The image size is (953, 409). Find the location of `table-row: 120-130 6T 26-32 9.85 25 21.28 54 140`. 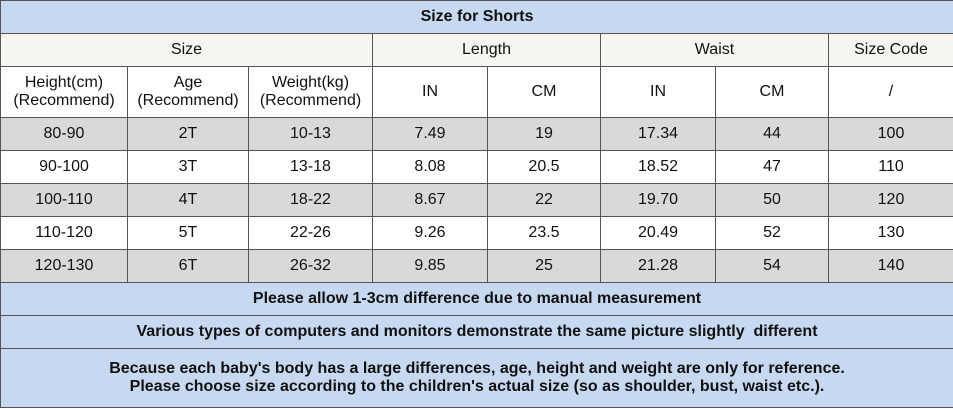

table-row: 120-130 6T 26-32 9.85 25 21.28 54 140 is located at coordinates (476, 266).